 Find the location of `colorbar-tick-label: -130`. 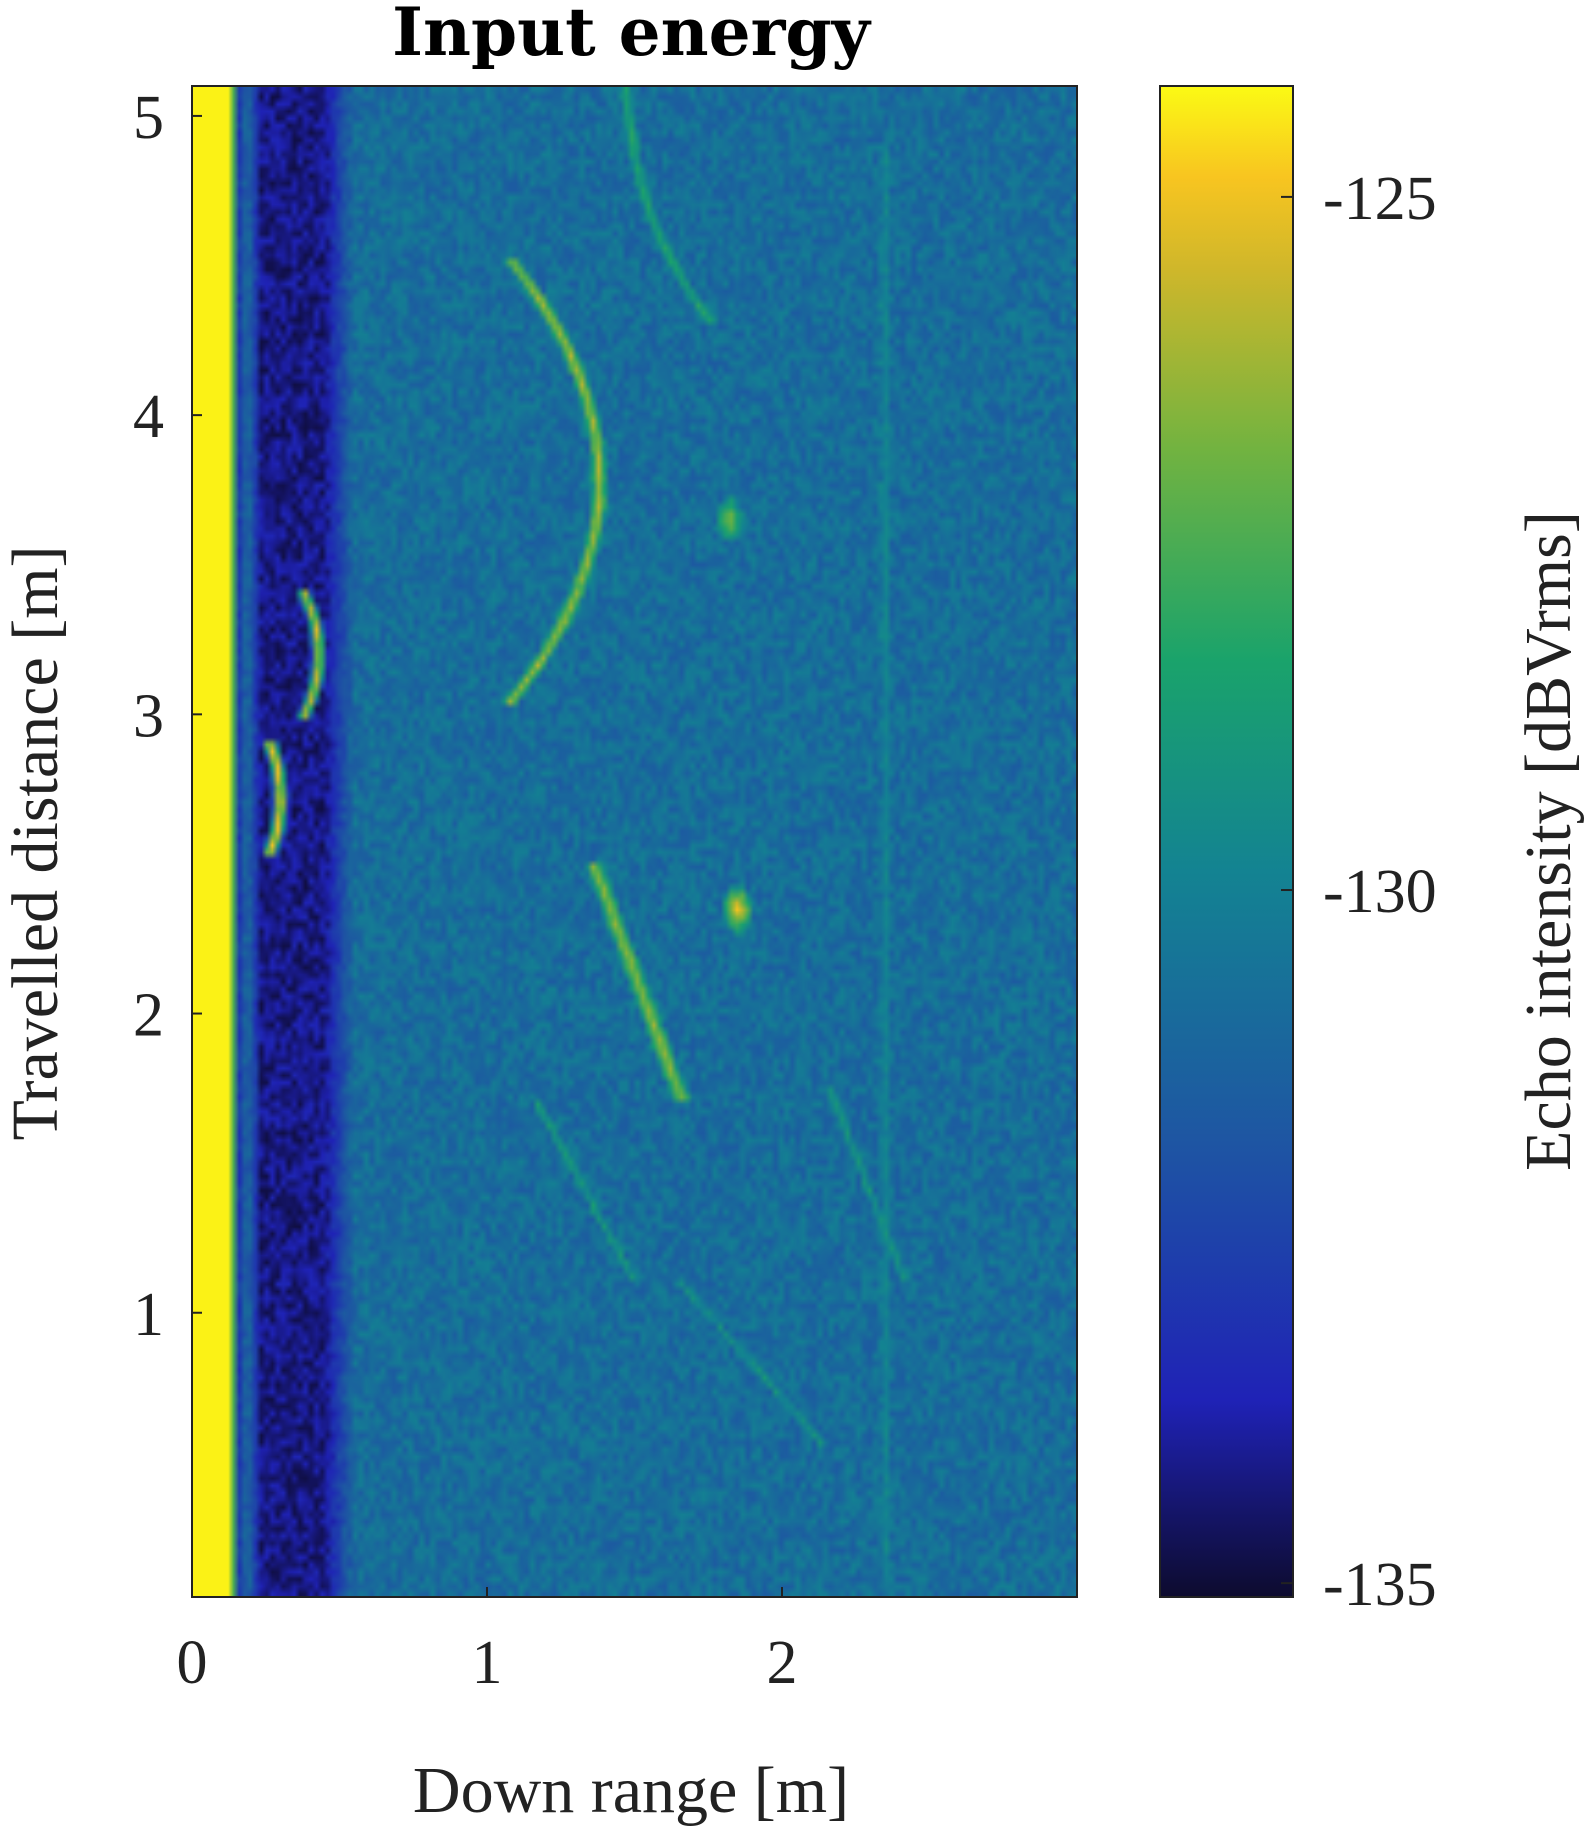

colorbar-tick-label: -130 is located at coordinates (1380, 892).